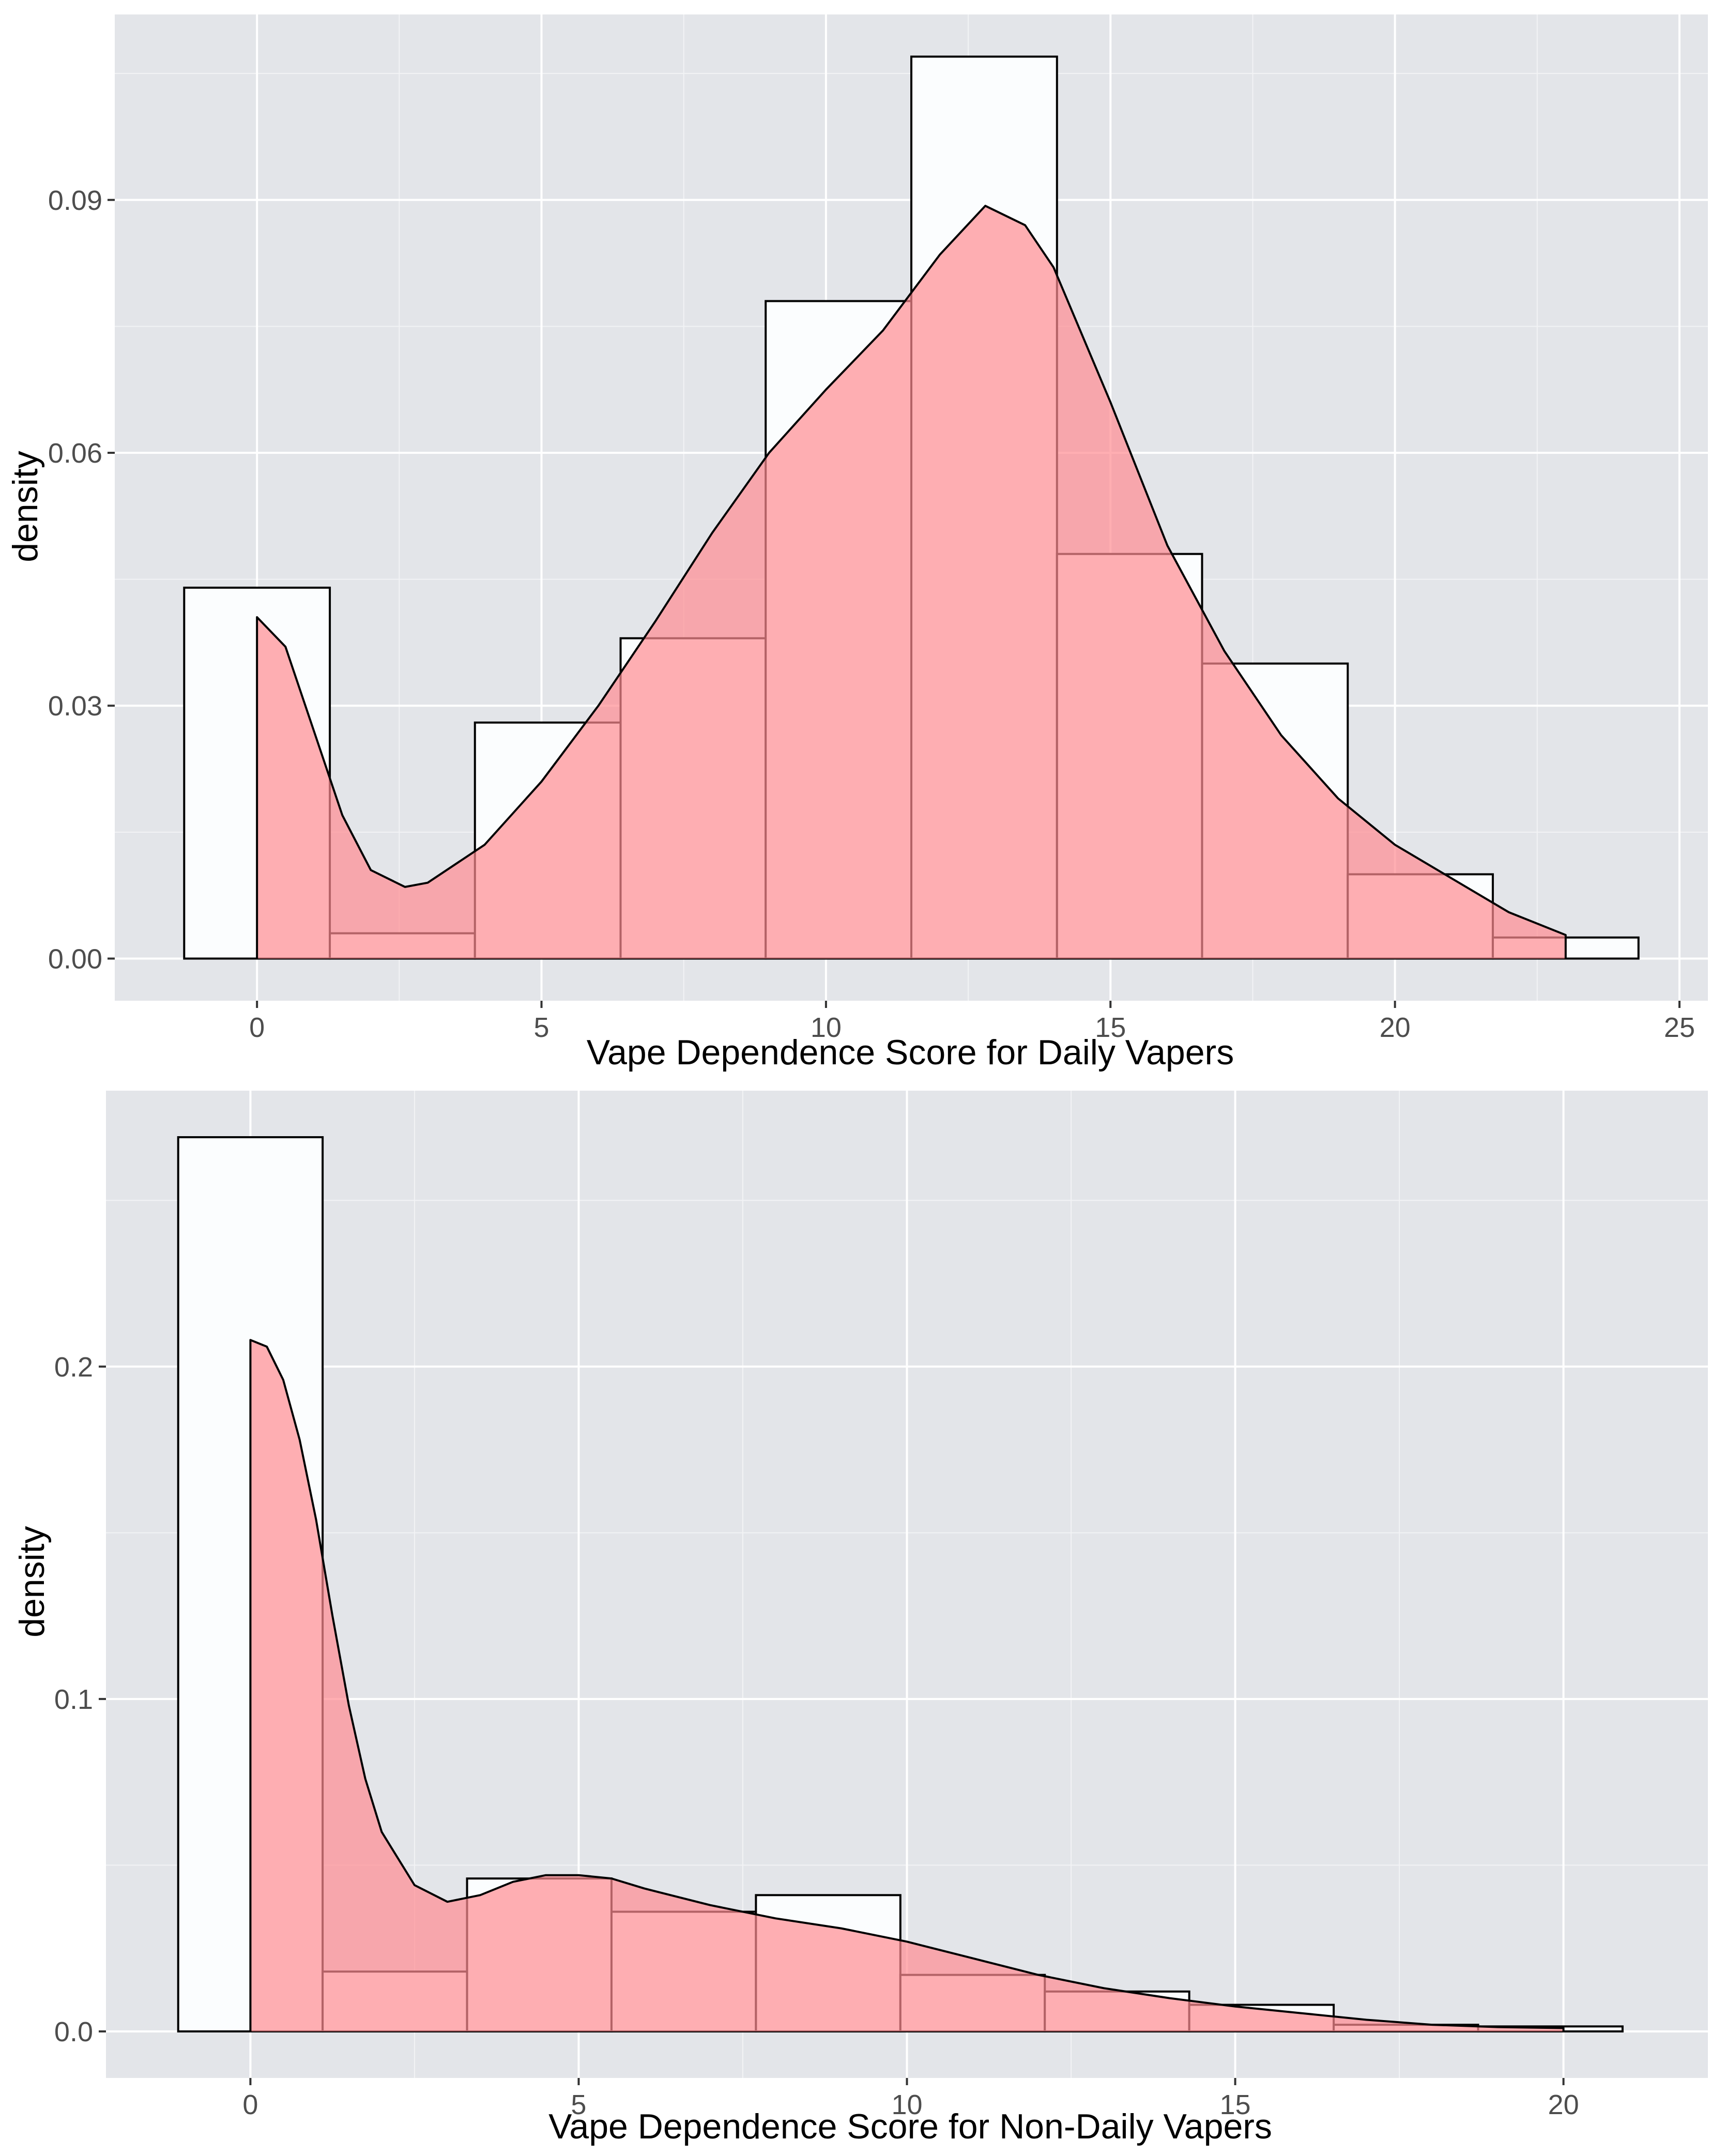 This screenshot has height=2156, width=1726. What do you see at coordinates (74, 1367) in the screenshot?
I see `y-tick-label: 0.2` at bounding box center [74, 1367].